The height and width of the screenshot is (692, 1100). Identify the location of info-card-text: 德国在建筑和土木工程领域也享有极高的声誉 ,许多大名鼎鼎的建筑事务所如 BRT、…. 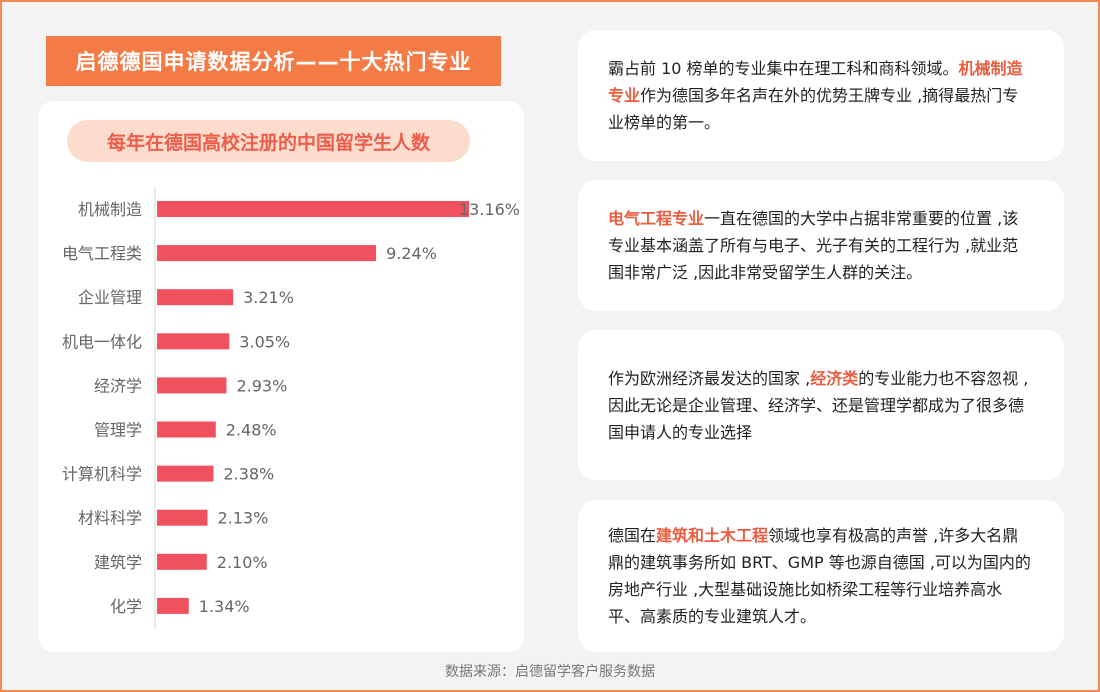
(821, 576).